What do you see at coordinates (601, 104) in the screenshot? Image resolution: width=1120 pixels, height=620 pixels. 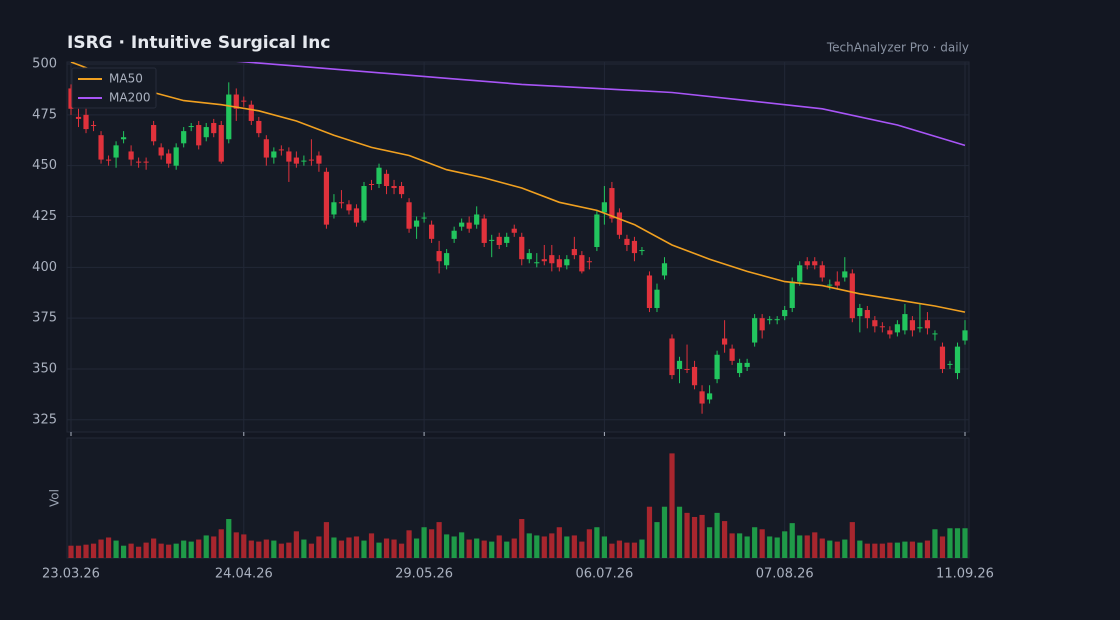 I see `ma-line` at bounding box center [601, 104].